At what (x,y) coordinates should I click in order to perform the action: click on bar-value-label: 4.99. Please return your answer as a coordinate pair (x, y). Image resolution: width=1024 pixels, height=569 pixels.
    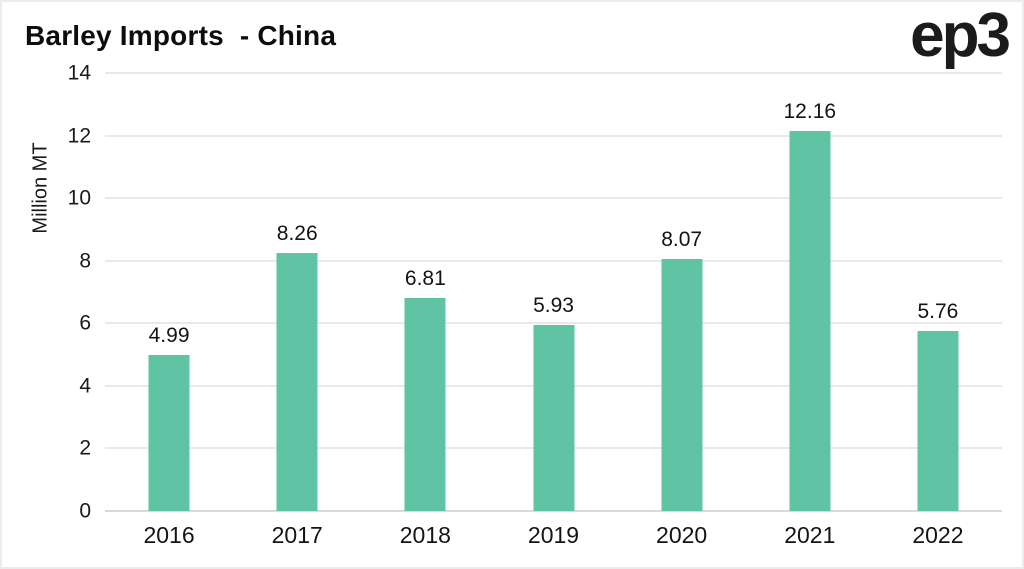
    Looking at the image, I should click on (169, 335).